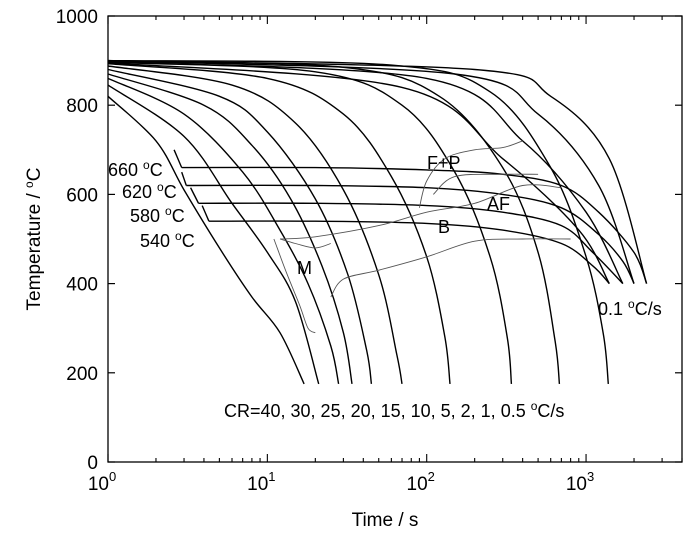 The width and height of the screenshot is (700, 536). What do you see at coordinates (630, 308) in the screenshot?
I see `slow-rate-label: 0.1 oC/s` at bounding box center [630, 308].